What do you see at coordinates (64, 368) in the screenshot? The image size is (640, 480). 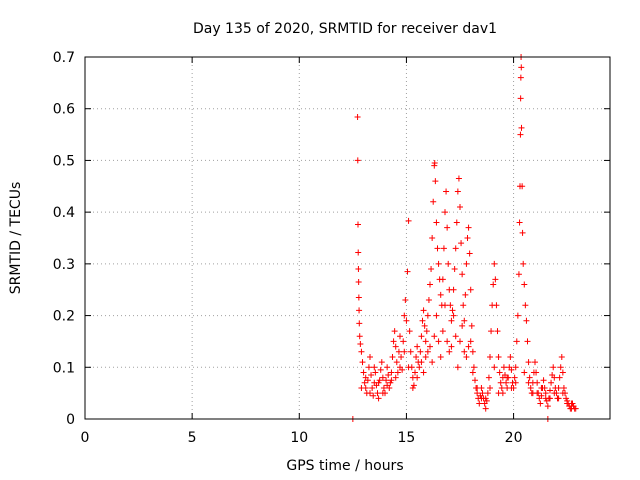 I see `y-tick-label: 0.1` at bounding box center [64, 368].